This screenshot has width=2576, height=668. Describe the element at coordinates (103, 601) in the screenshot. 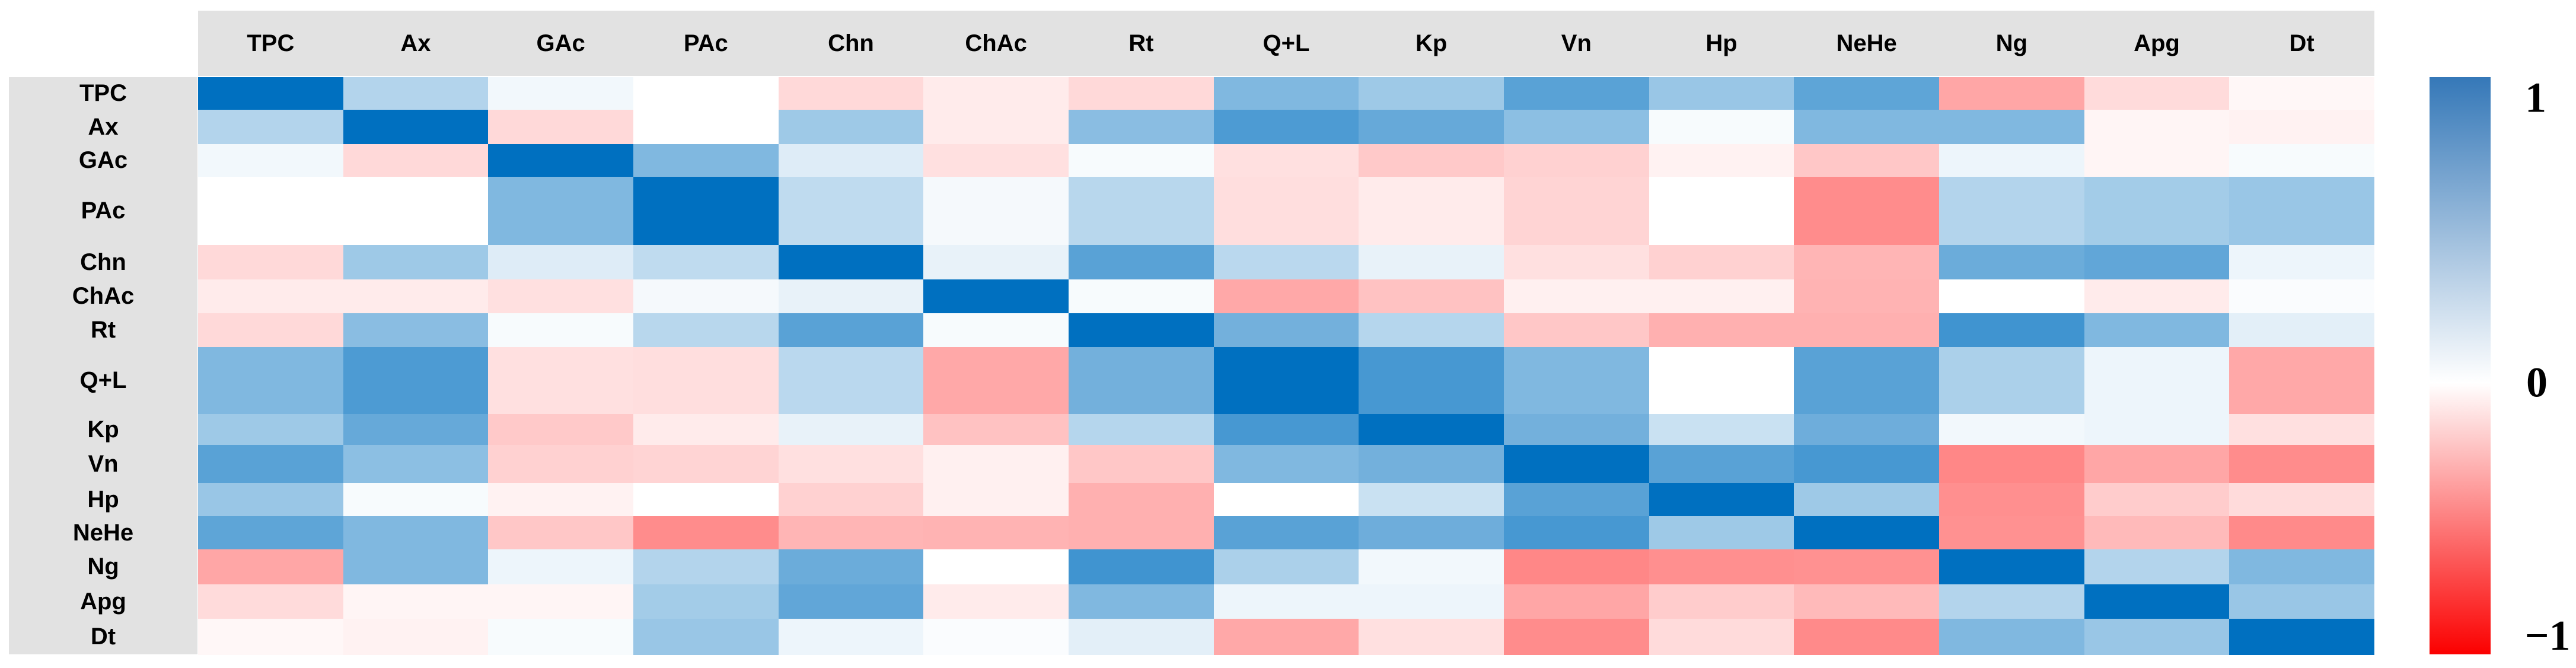

I see `row-label: Apg` at that location.